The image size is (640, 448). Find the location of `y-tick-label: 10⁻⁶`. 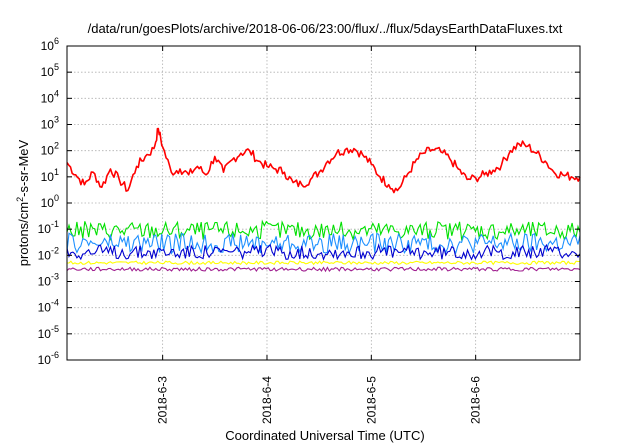

y-tick-label: 10⁻⁶ is located at coordinates (48, 358).